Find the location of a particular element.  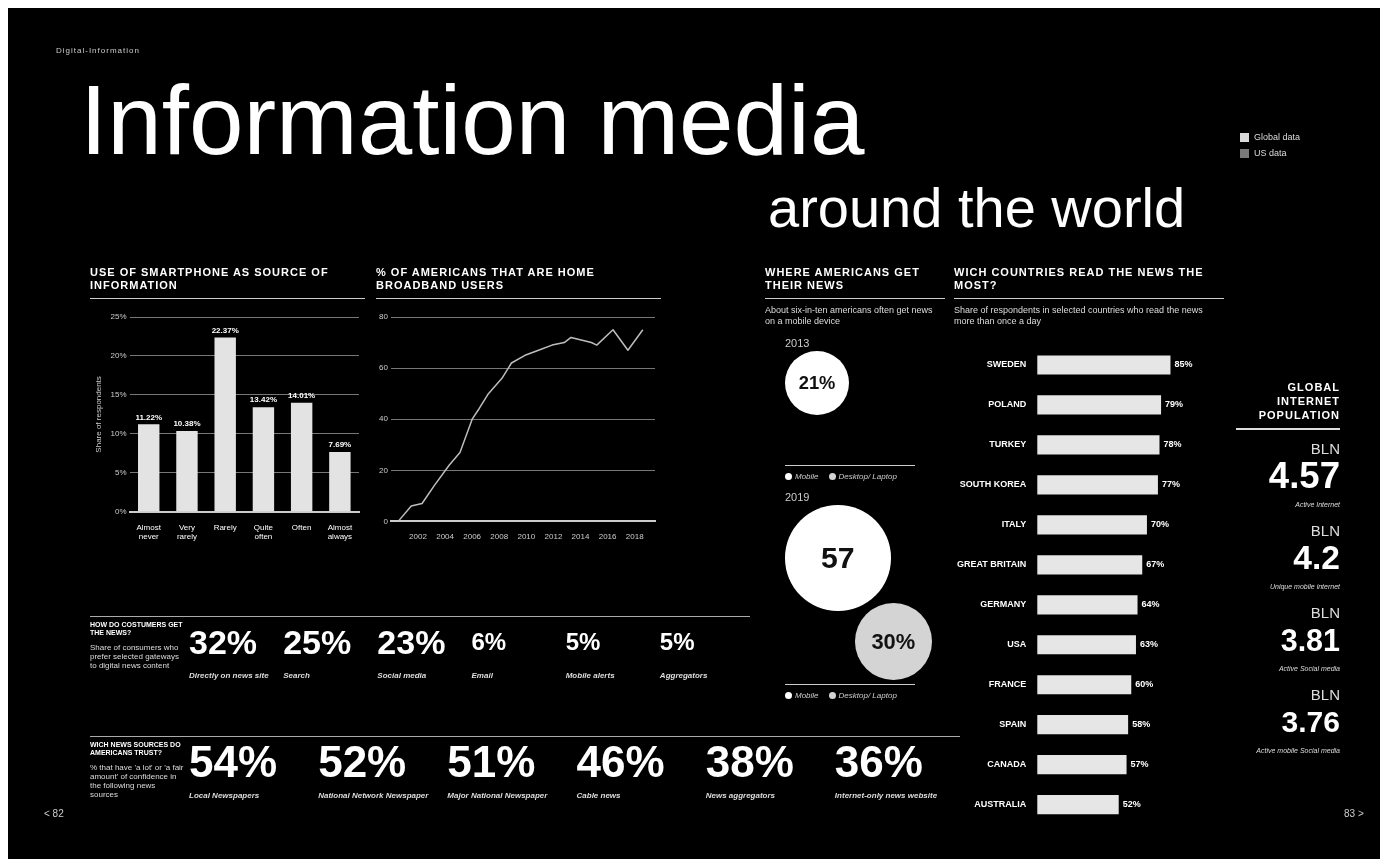

data-label: 23% is located at coordinates (412, 642).